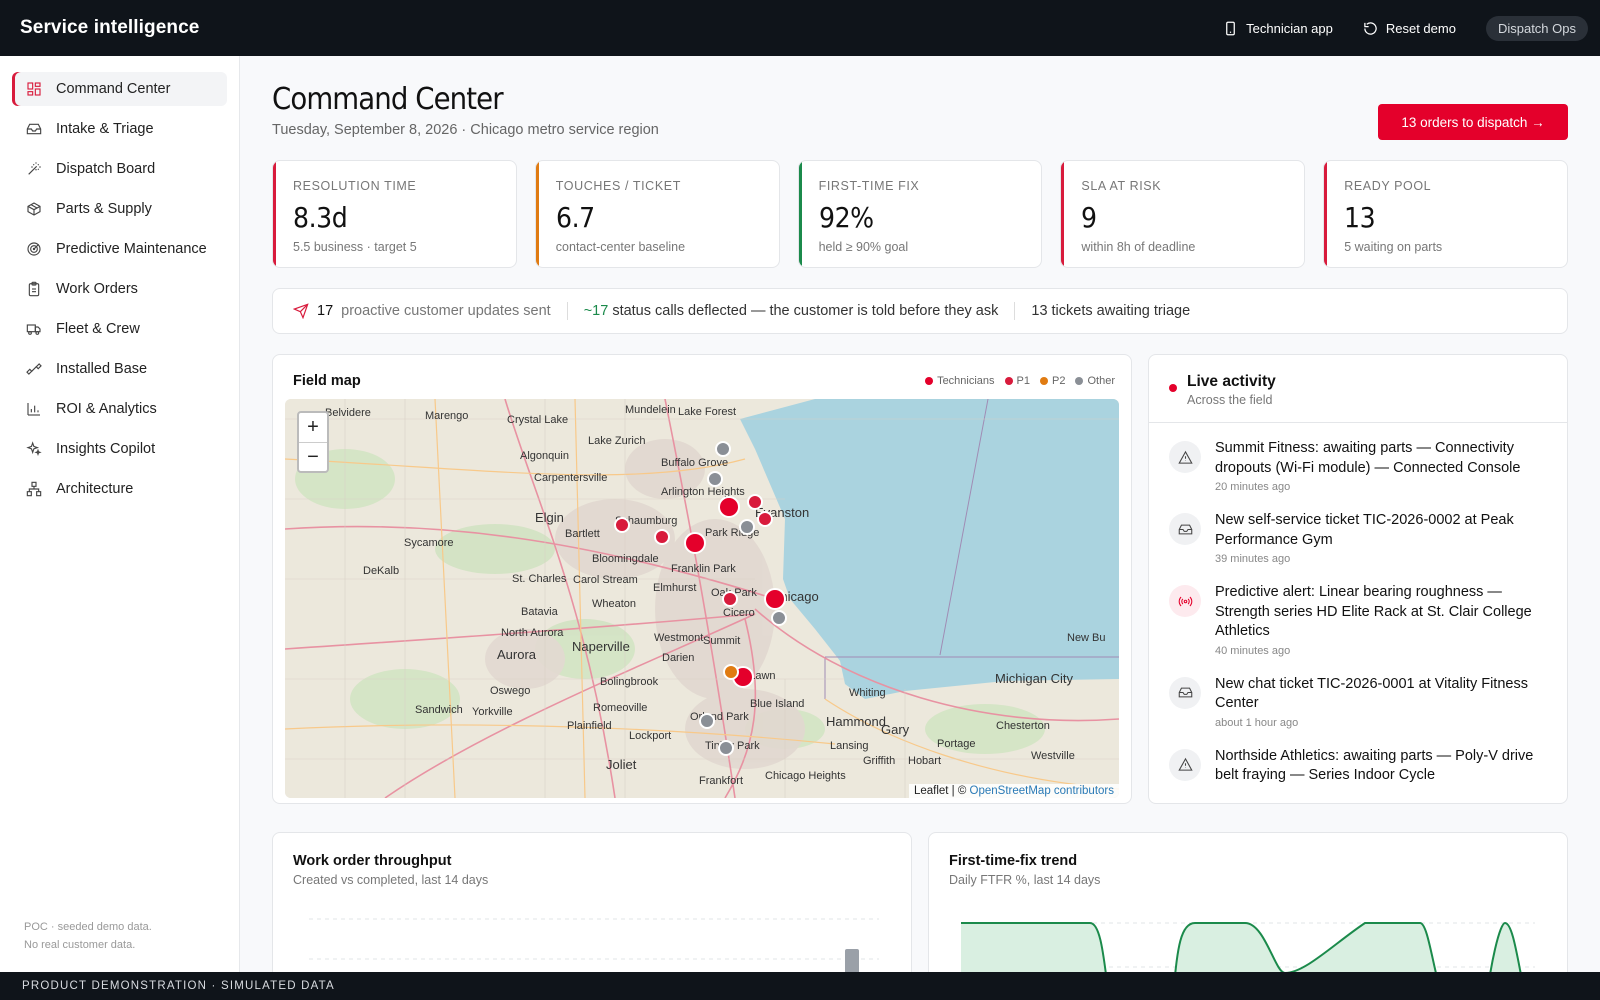 This screenshot has height=1000, width=1600. I want to click on ftfr-chart, so click(1250, 937).